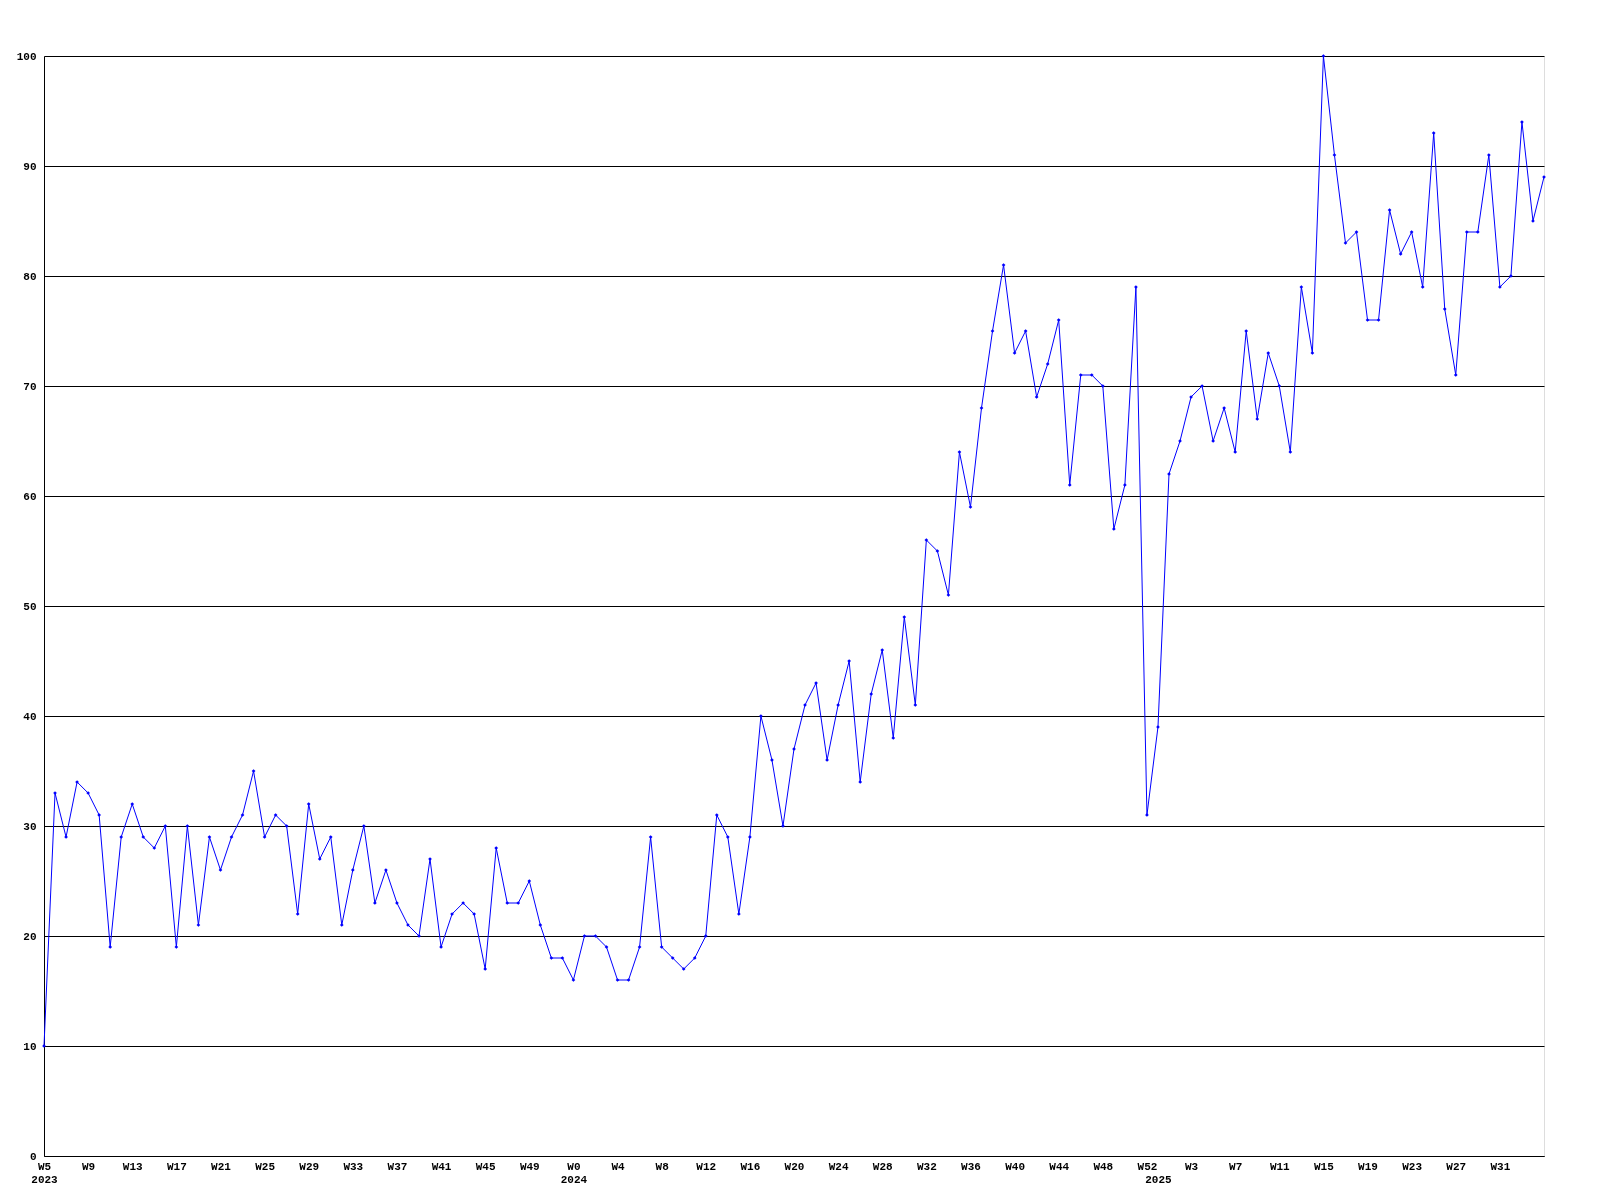 This screenshot has width=1600, height=1200. I want to click on x-tick-label: W25, so click(265, 1166).